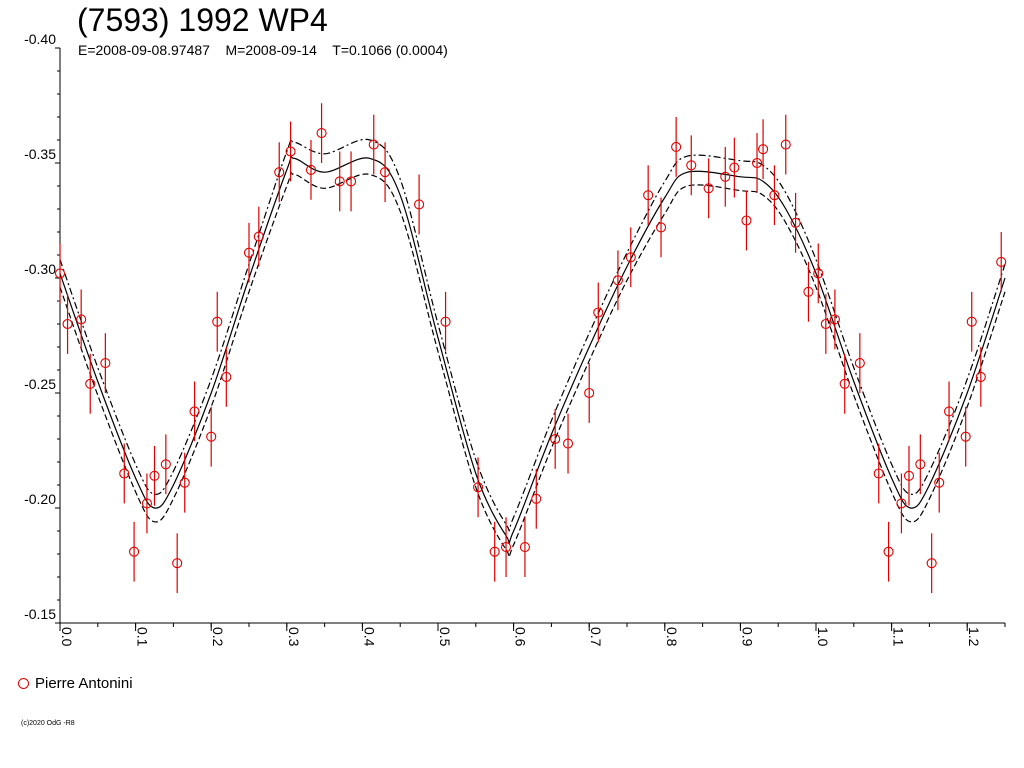  What do you see at coordinates (974, 637) in the screenshot?
I see `x-tick-label: 1.2` at bounding box center [974, 637].